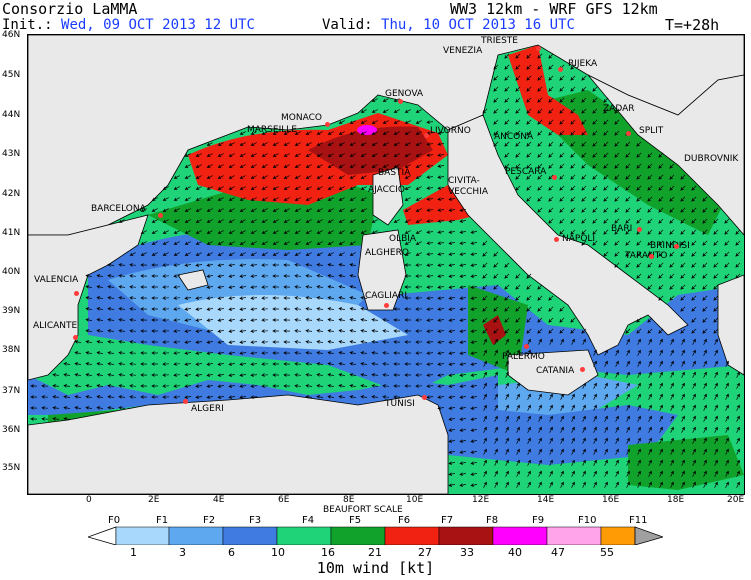 Image resolution: width=751 pixels, height=580 pixels. Describe the element at coordinates (27, 25) in the screenshot. I see `init-label: Init.:` at that location.